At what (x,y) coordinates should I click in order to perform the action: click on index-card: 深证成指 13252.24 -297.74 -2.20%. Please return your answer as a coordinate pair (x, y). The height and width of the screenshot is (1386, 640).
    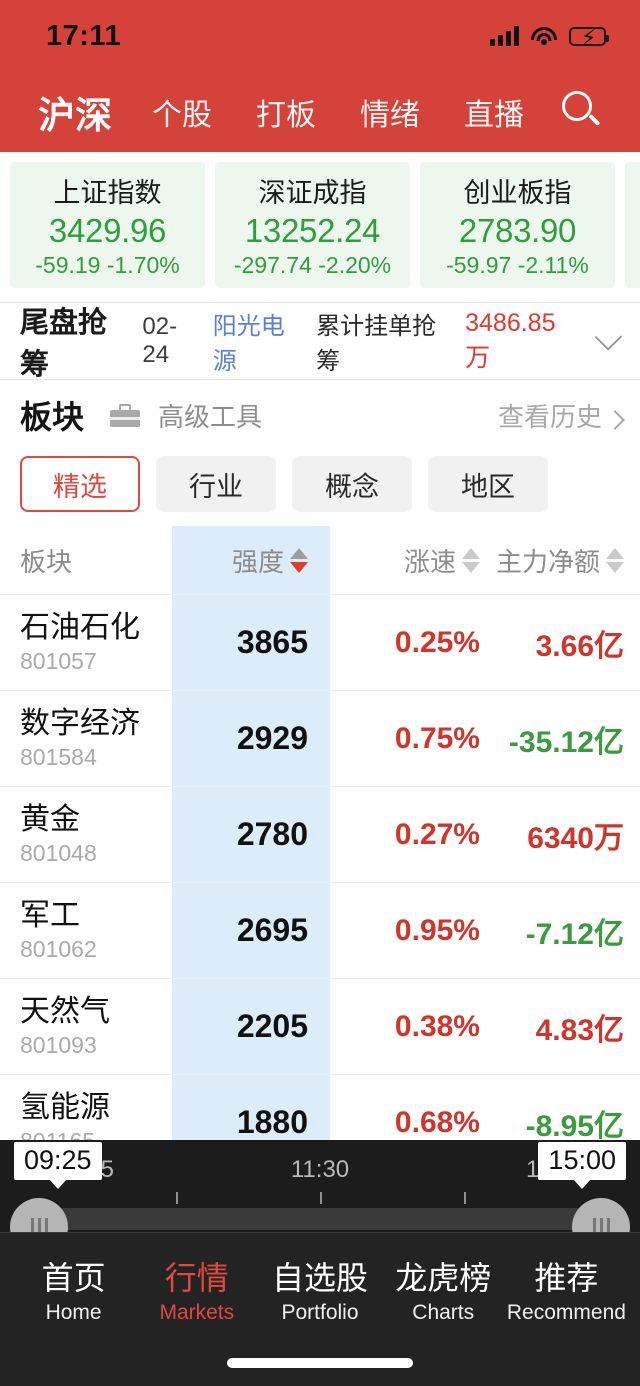
    Looking at the image, I should click on (312, 225).